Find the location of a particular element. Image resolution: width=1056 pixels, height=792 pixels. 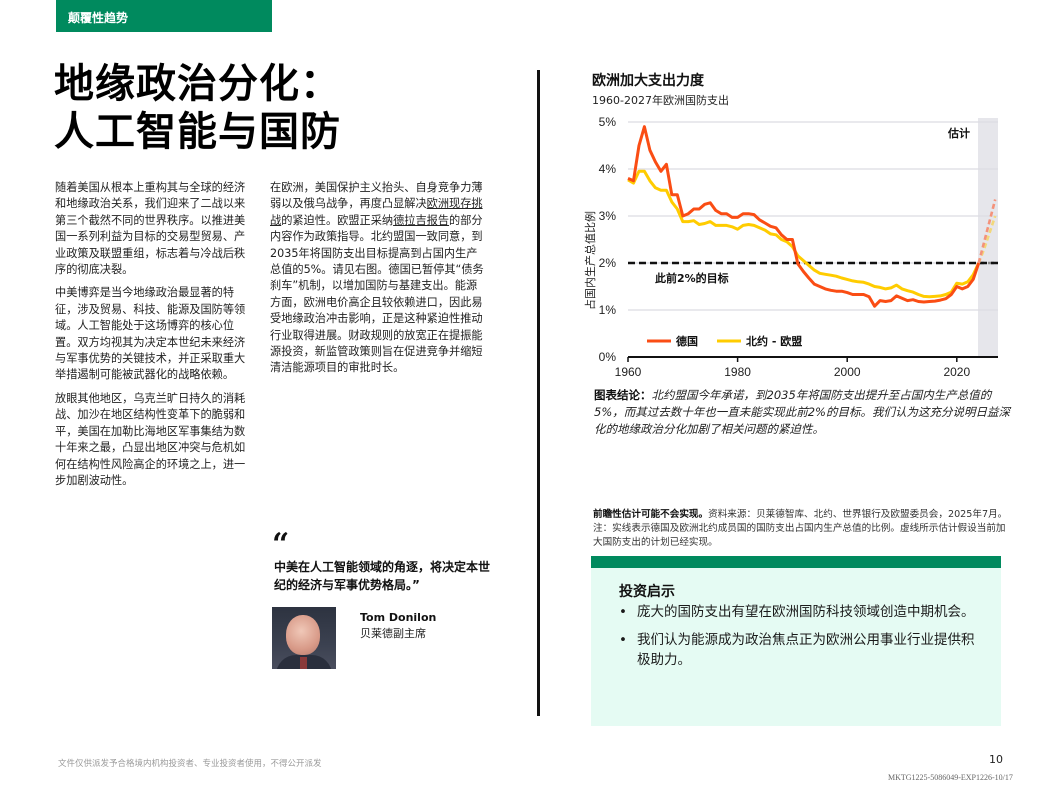

link-europe-challenges: 欧洲现存挑战 is located at coordinates (376, 212).